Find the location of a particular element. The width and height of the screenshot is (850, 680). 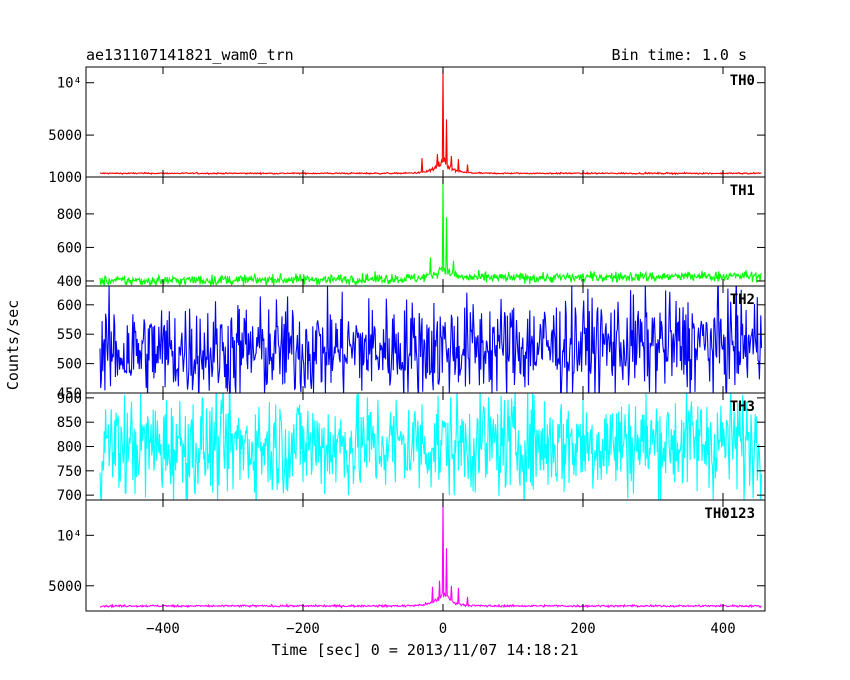

panel-label: TH0 is located at coordinates (742, 81).